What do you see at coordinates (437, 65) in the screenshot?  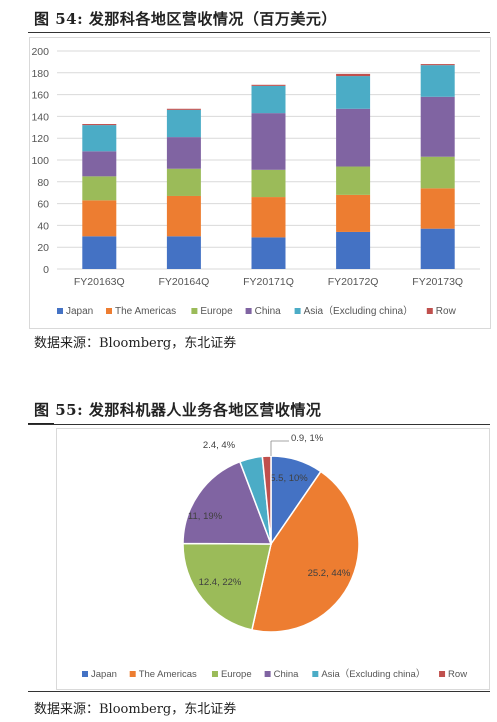 I see `bar-row-FY20173Q` at bounding box center [437, 65].